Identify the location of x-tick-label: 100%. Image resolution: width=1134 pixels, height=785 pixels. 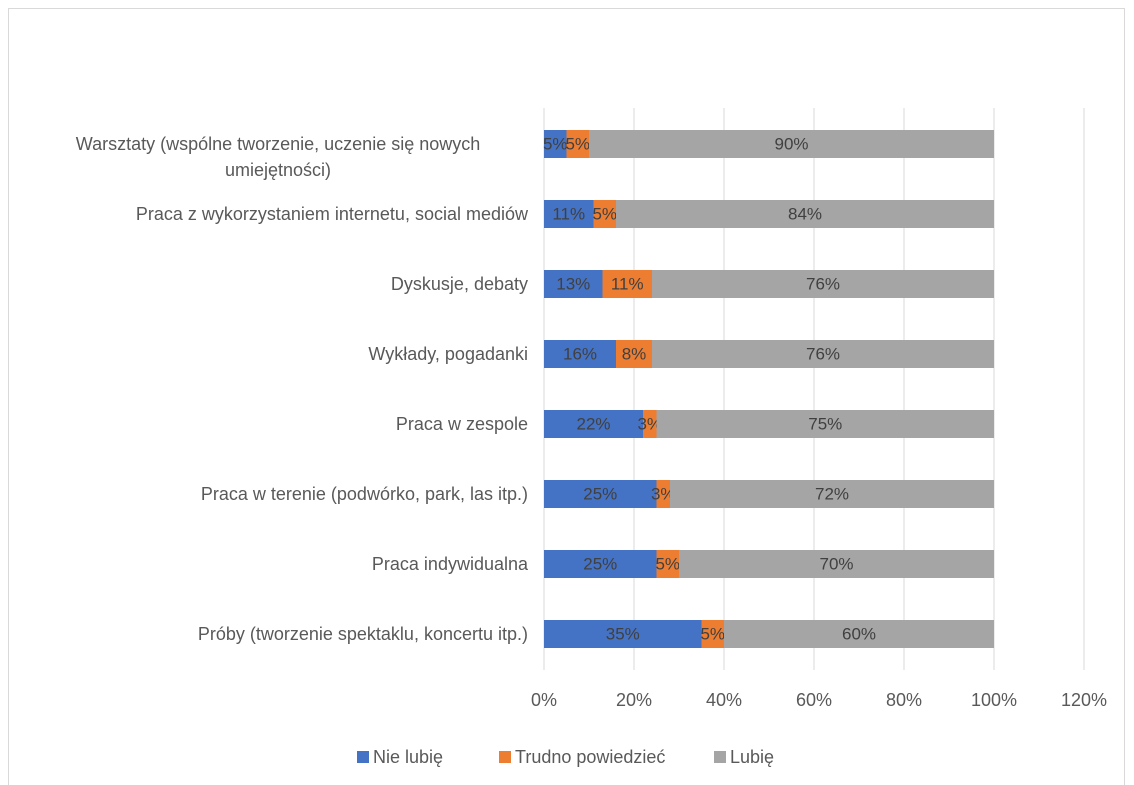
(994, 700).